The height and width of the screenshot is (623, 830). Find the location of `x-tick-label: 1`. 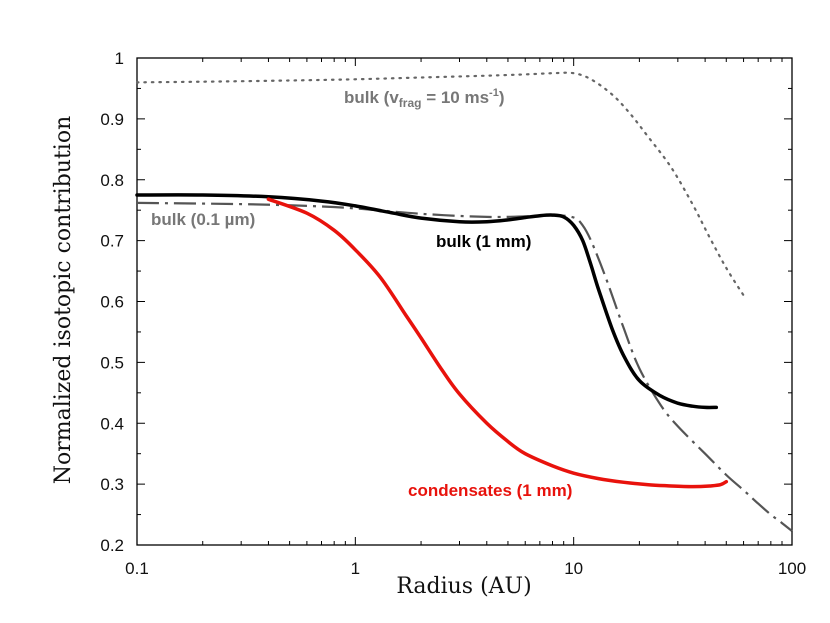

x-tick-label: 1 is located at coordinates (355, 568).